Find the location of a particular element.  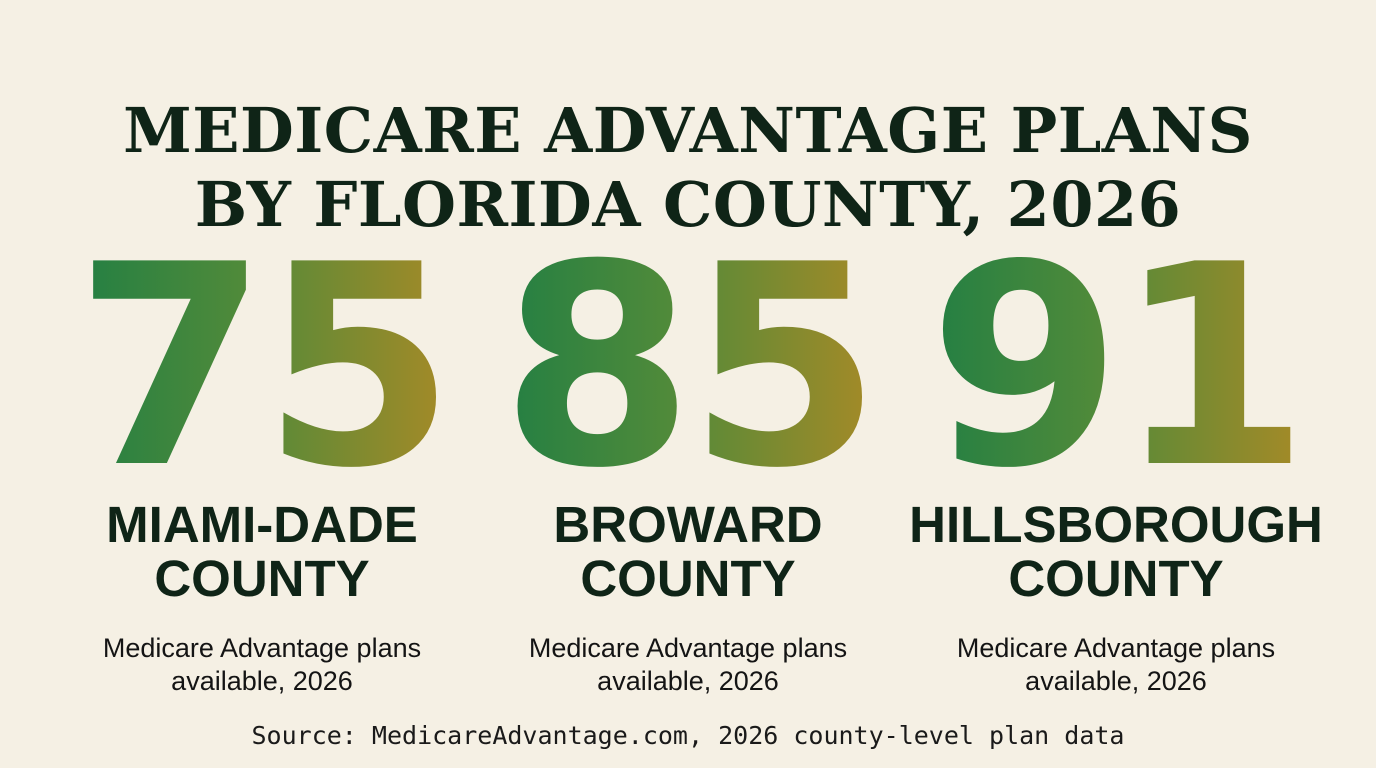

county-name-line-1: HILLSBOROUGH is located at coordinates (1116, 524).